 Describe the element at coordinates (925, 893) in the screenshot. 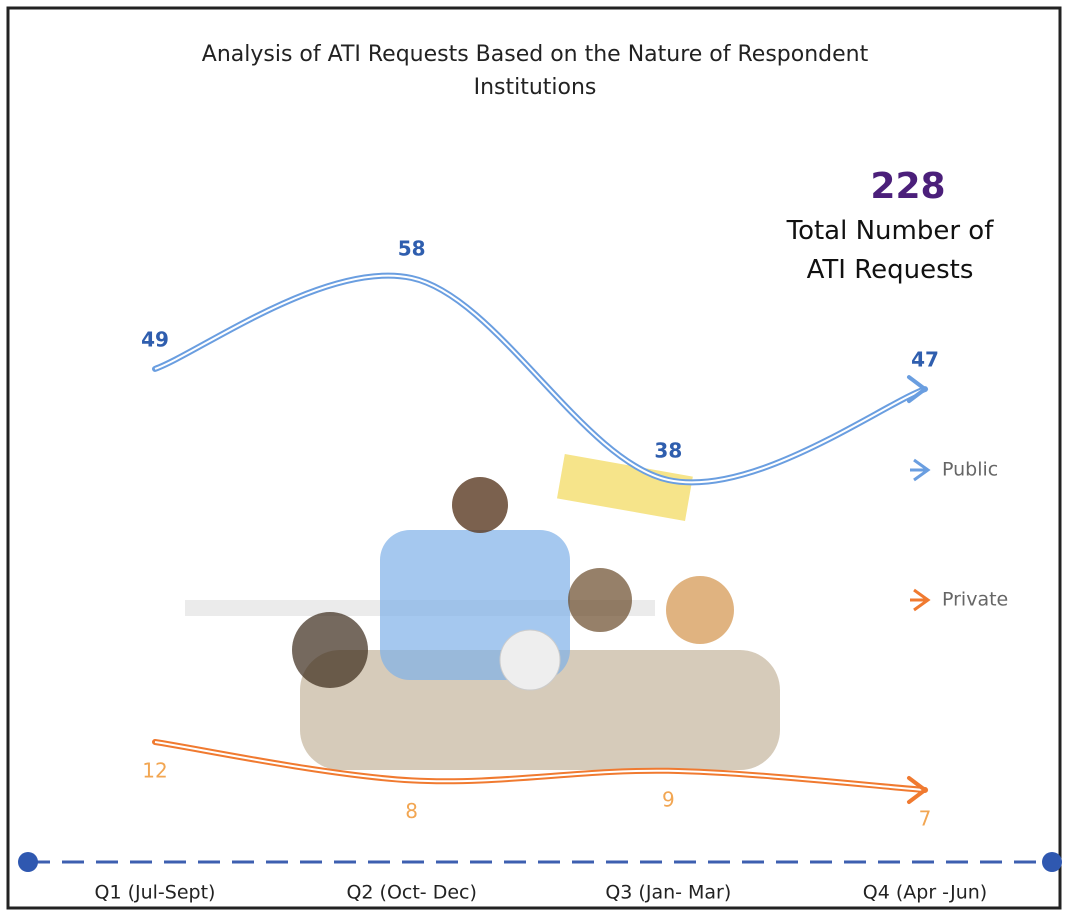

I see `x-tick-label: Q4 (Apr -Jun)` at that location.